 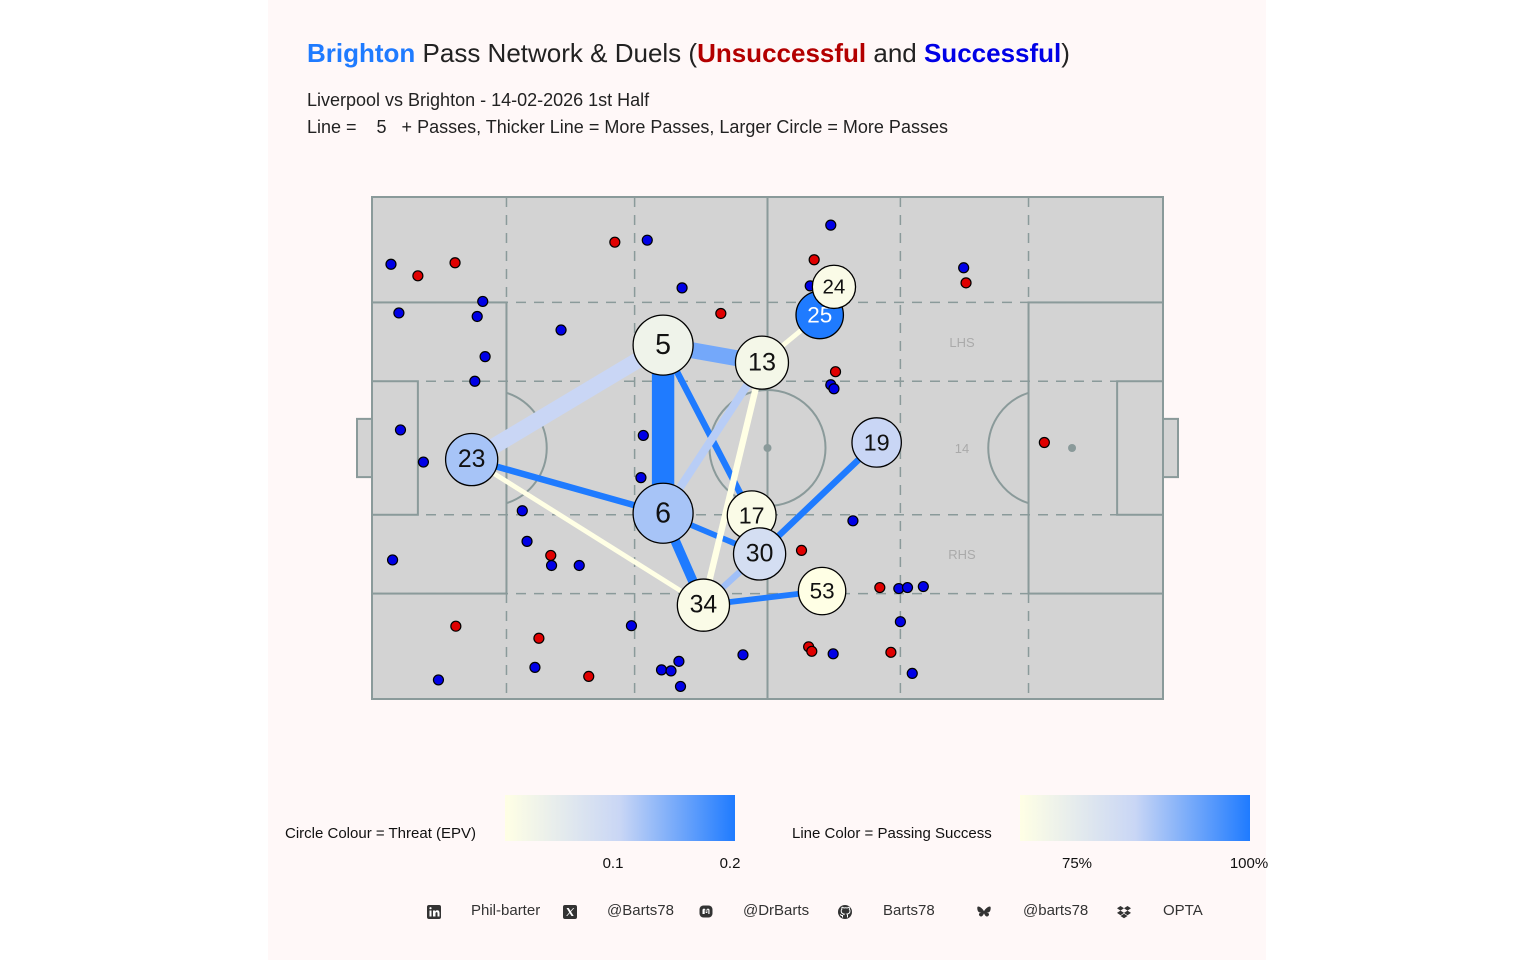 What do you see at coordinates (361, 53) in the screenshot?
I see `title-team: Brighton` at bounding box center [361, 53].